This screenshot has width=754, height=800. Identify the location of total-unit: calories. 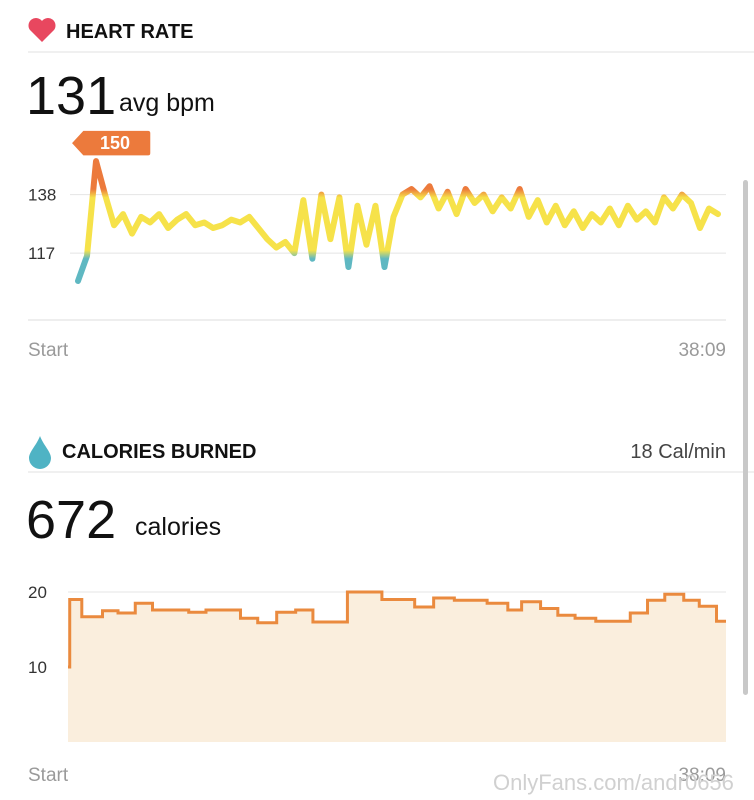
(178, 527).